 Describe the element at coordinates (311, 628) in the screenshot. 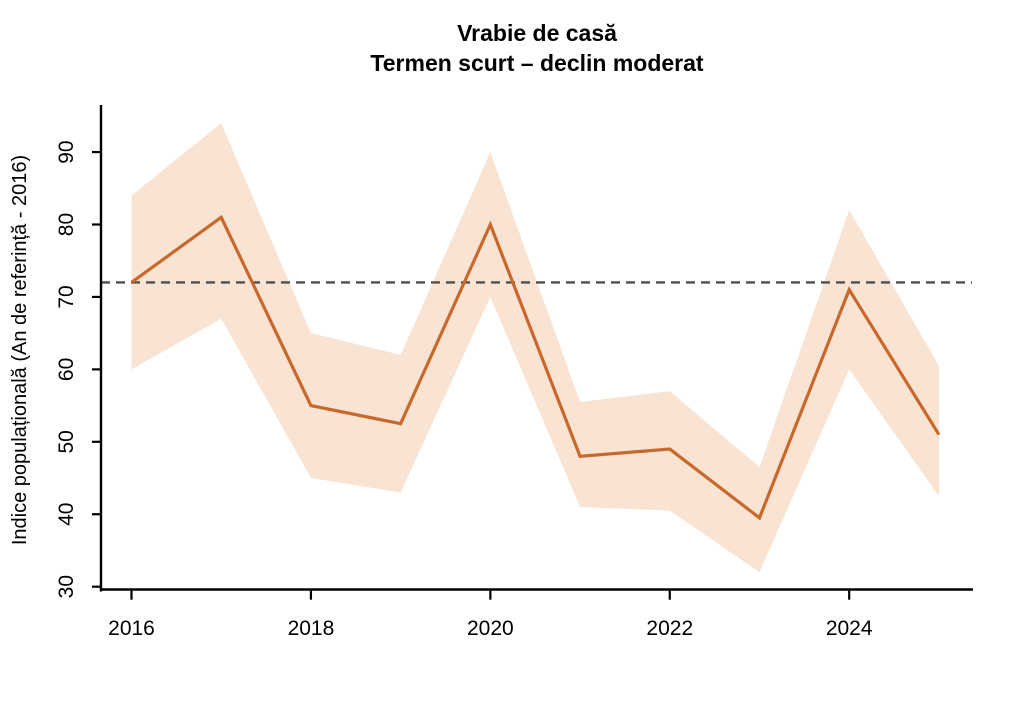

I see `x-tick-label: 2018` at that location.